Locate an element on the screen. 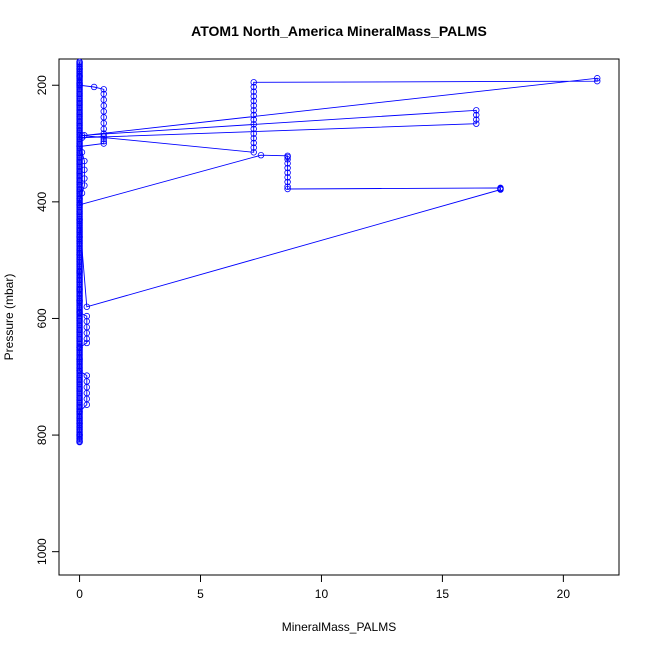 The width and height of the screenshot is (650, 650). y-tick-label: 1000 is located at coordinates (42, 551).